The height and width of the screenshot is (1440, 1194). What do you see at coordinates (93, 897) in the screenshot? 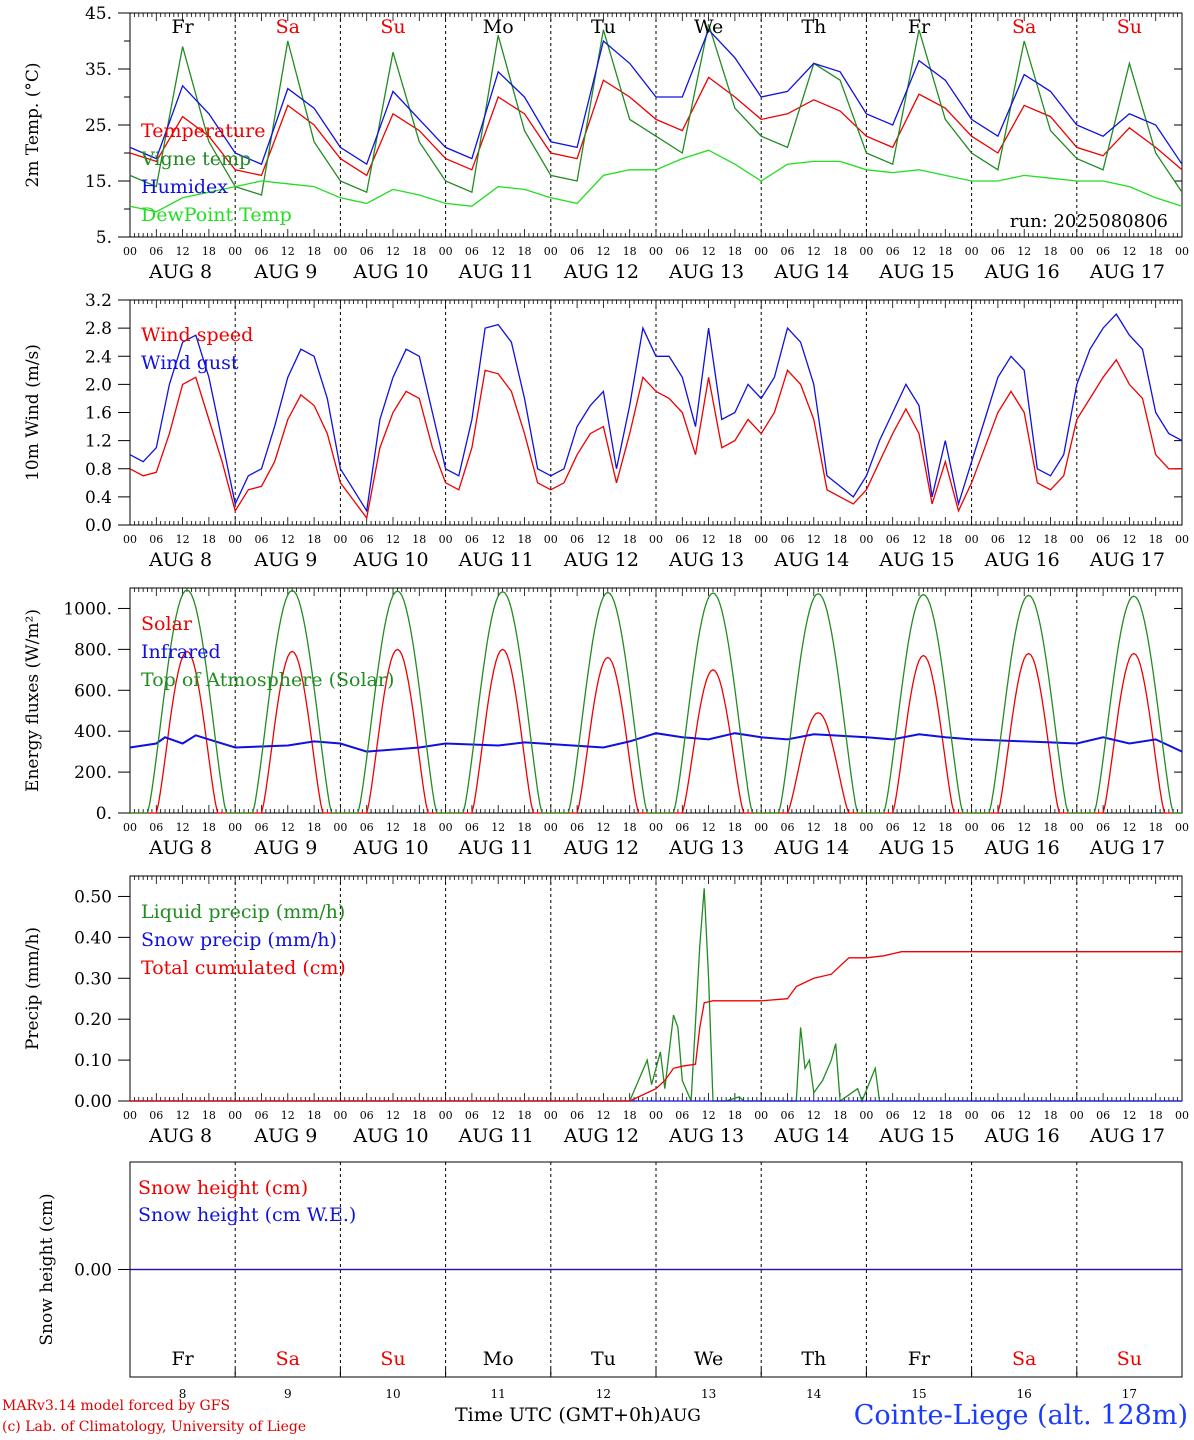
I see `y-tick-label: 0.50` at bounding box center [93, 897].